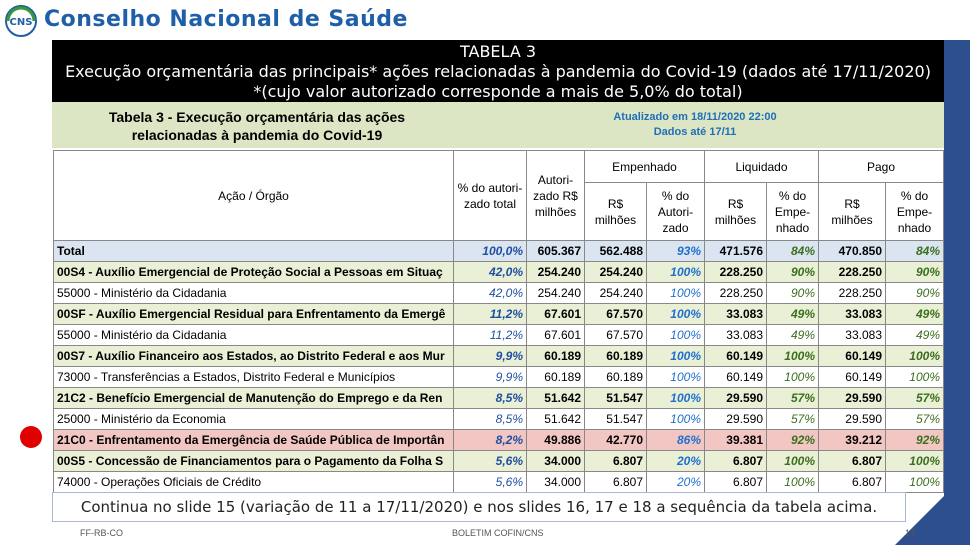  I want to click on cns-logo-icon: CNS, so click(21, 21).